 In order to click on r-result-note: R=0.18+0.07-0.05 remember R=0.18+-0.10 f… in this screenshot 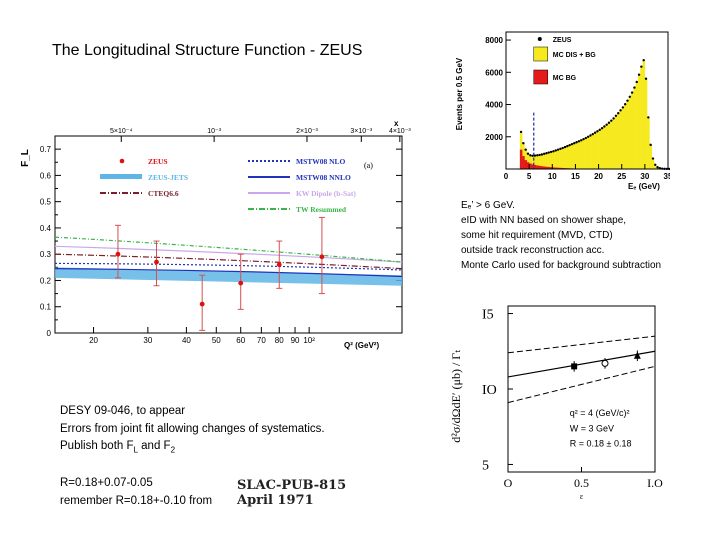, I will do `click(136, 492)`.